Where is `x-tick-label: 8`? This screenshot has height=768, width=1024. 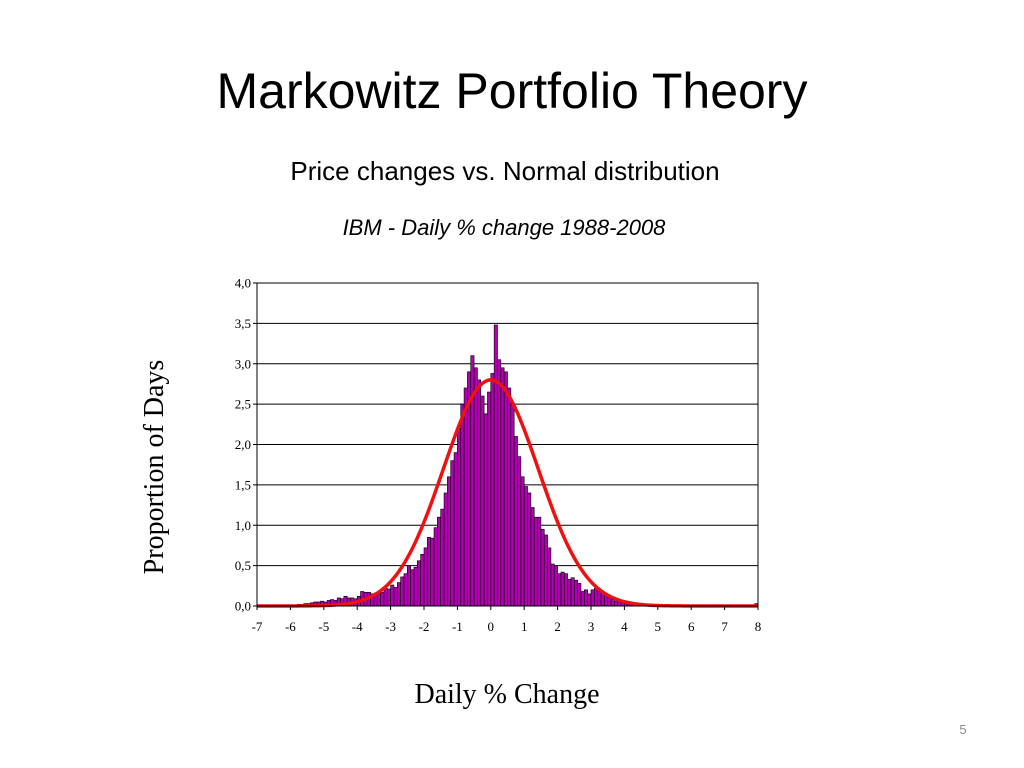 x-tick-label: 8 is located at coordinates (758, 626).